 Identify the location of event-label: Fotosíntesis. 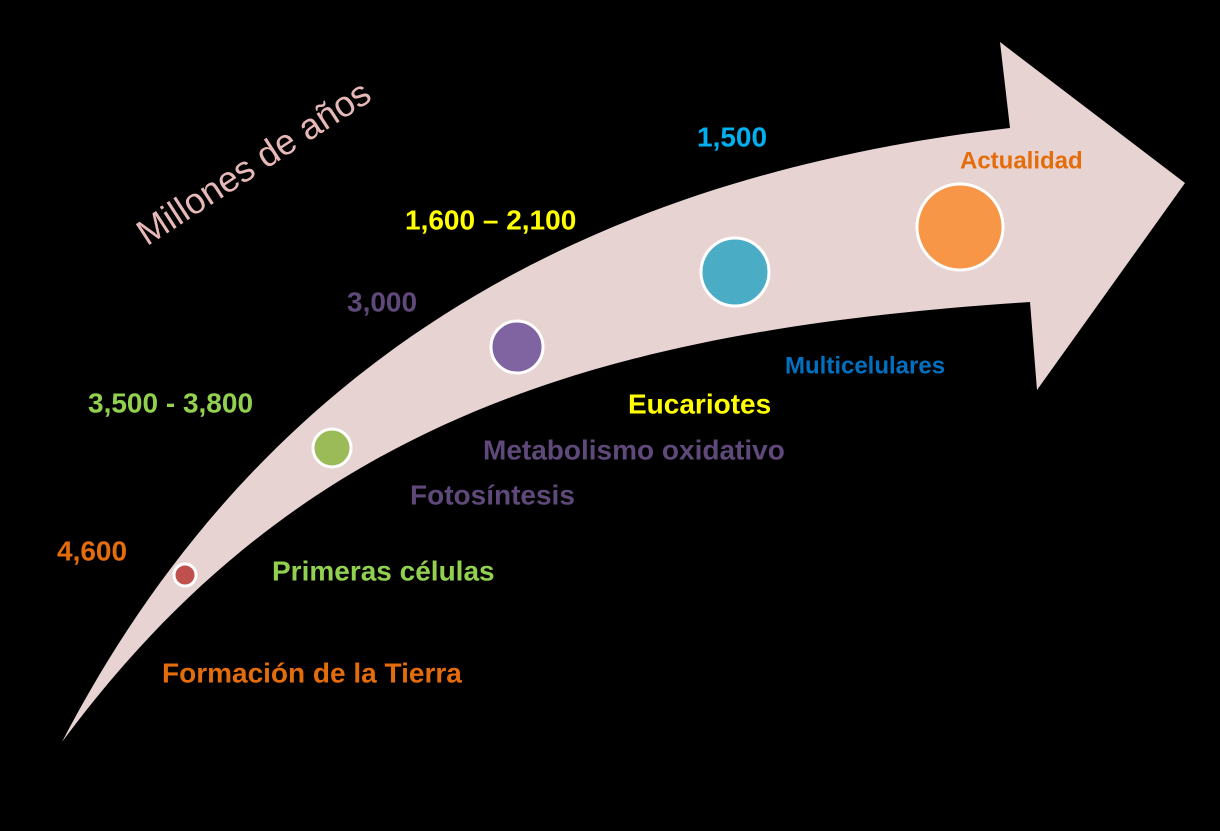
(492, 494).